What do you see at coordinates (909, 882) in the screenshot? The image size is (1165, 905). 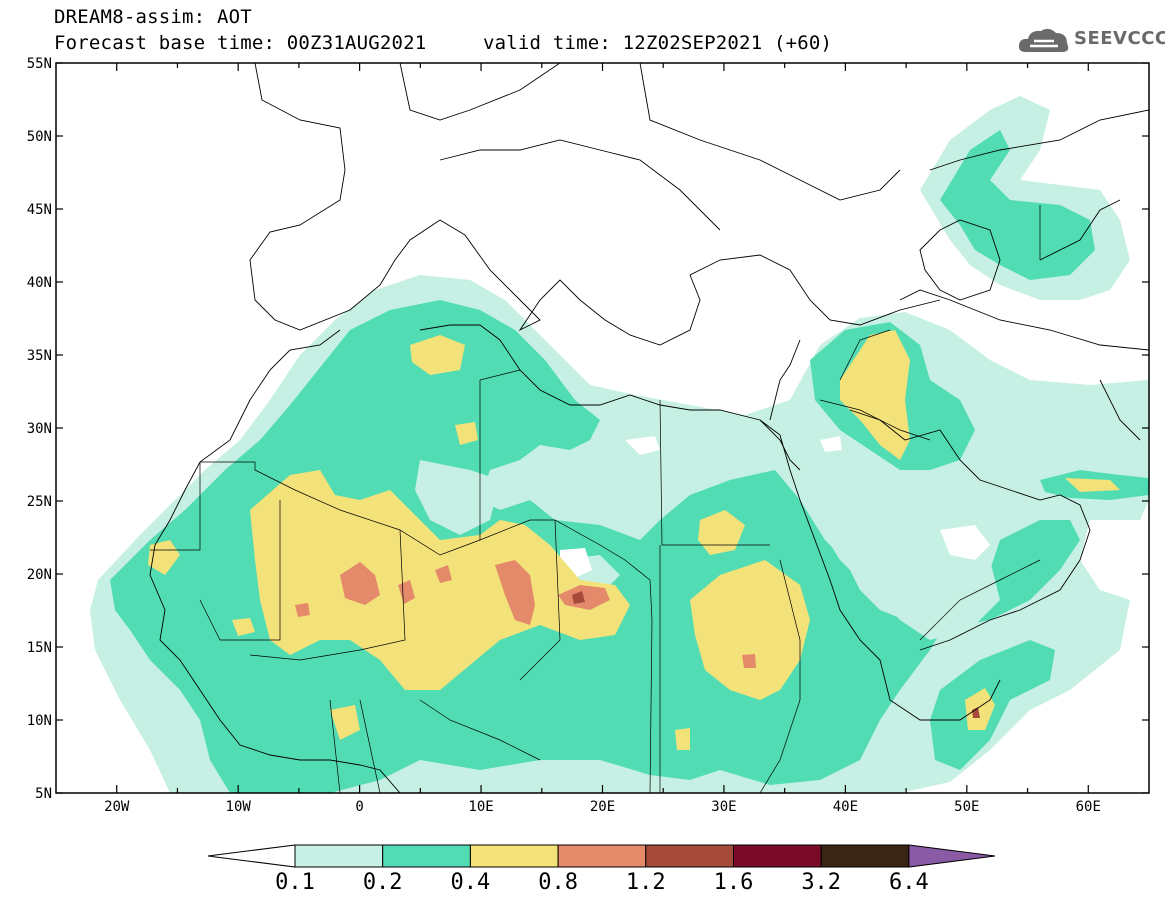 I see `colorbar-level-label: 6.4` at bounding box center [909, 882].